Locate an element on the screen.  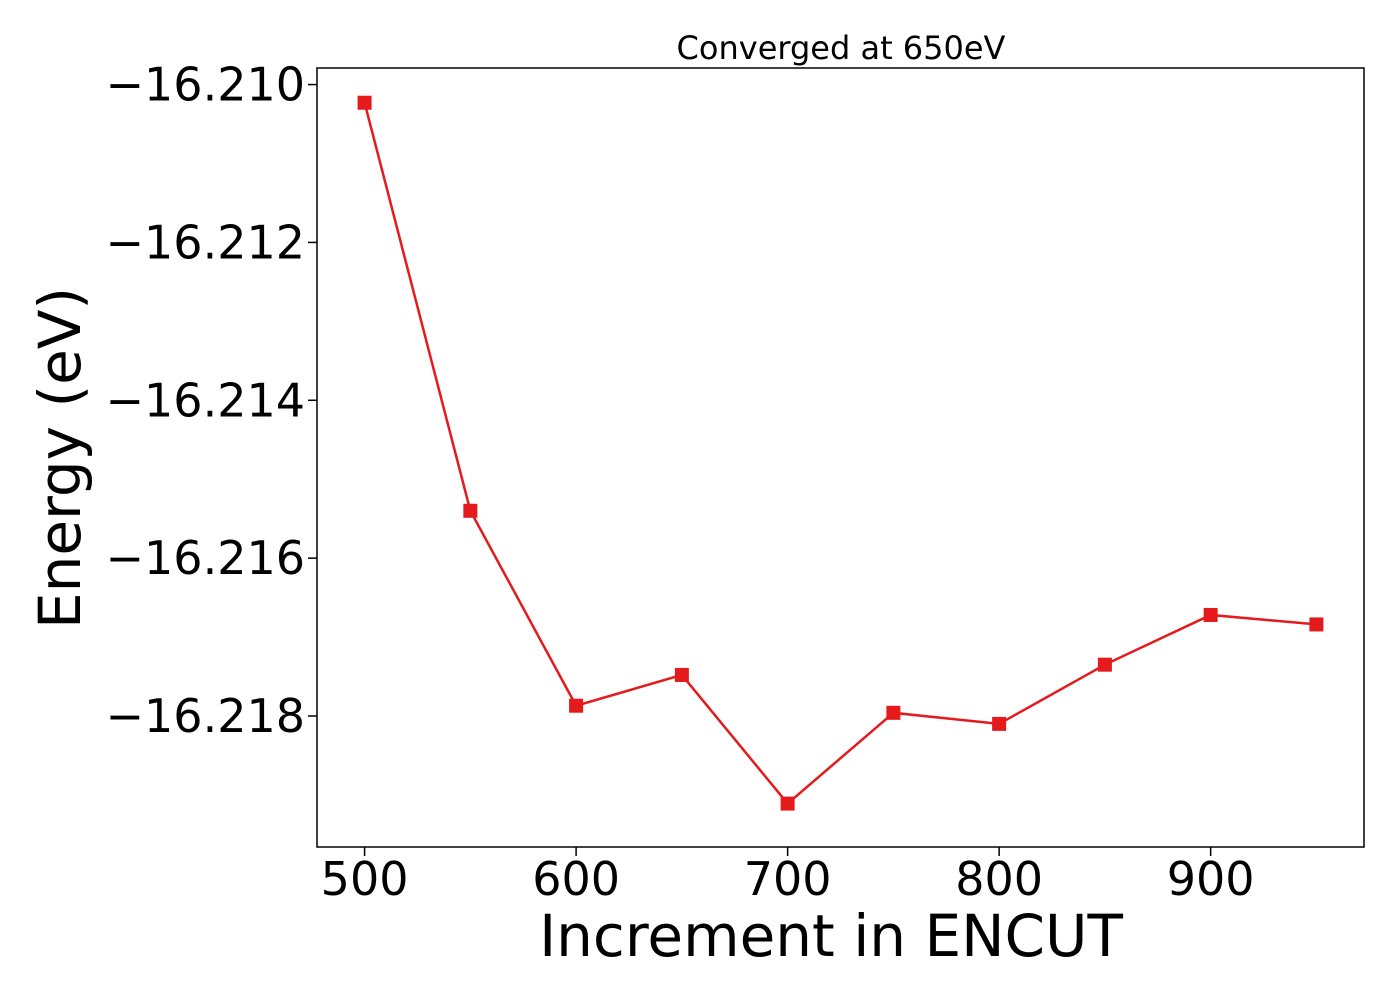
chart-title: Converged at 650eV is located at coordinates (841, 48).